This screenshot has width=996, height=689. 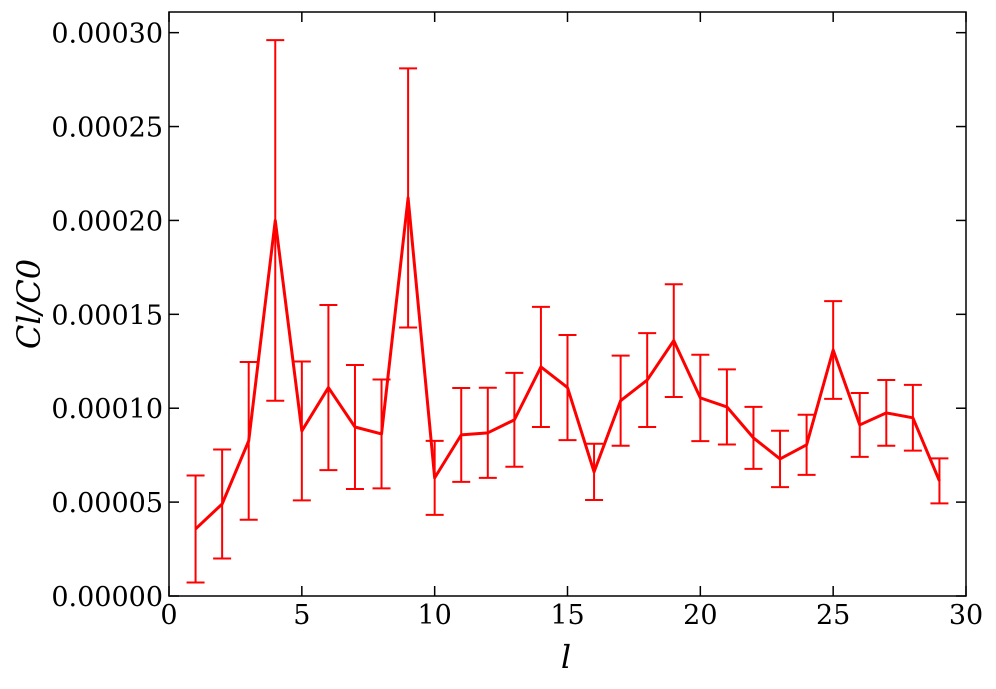 I want to click on y-tick-label: 0.00020, so click(x=107, y=221).